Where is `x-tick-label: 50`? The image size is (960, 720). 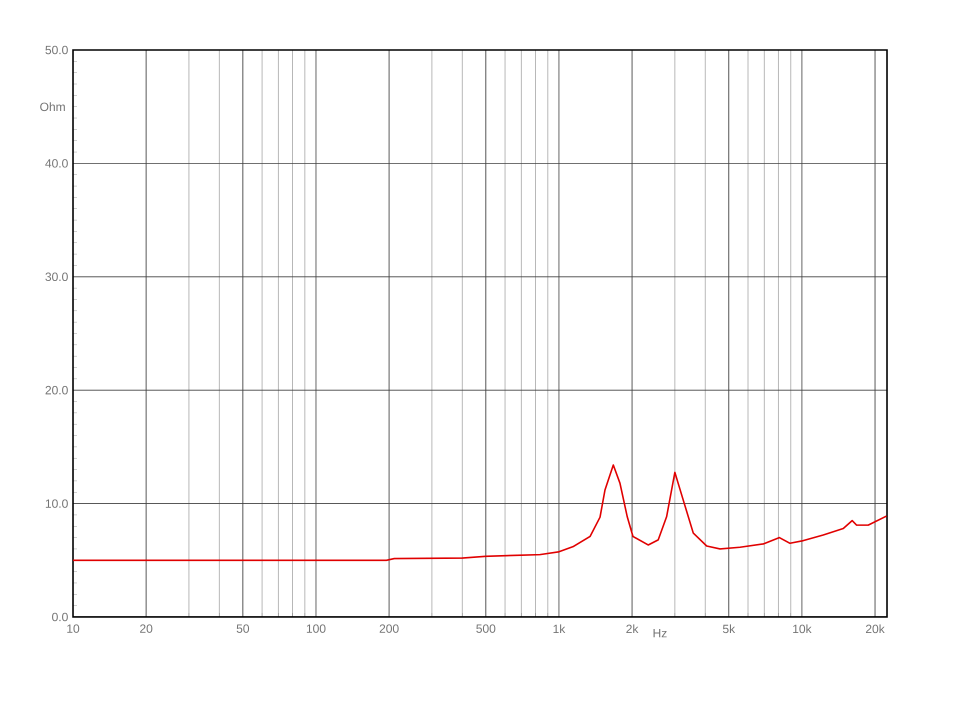
x-tick-label: 50 is located at coordinates (243, 628).